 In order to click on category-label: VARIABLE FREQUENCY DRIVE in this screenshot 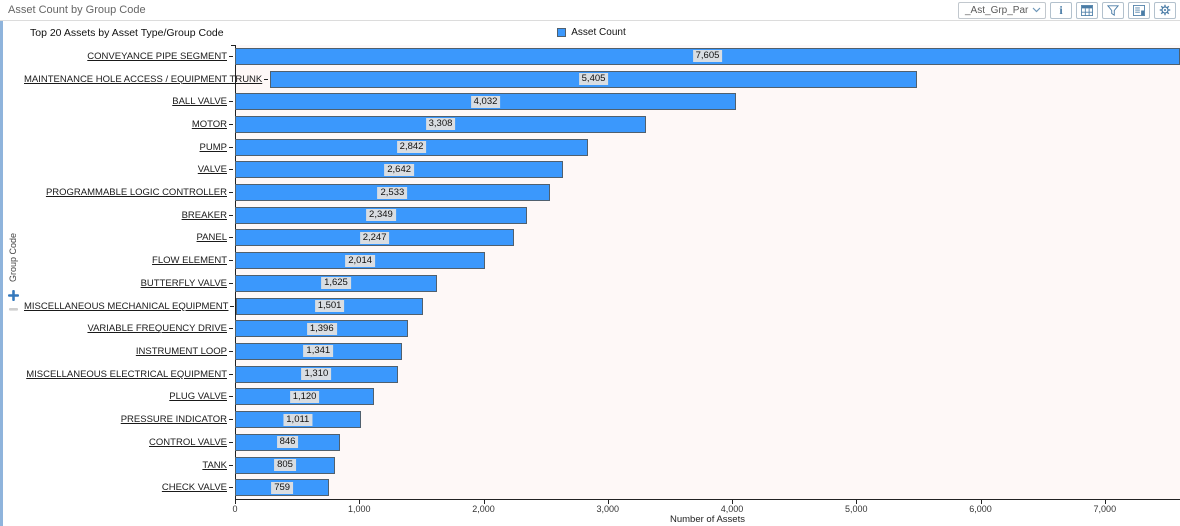, I will do `click(157, 329)`.